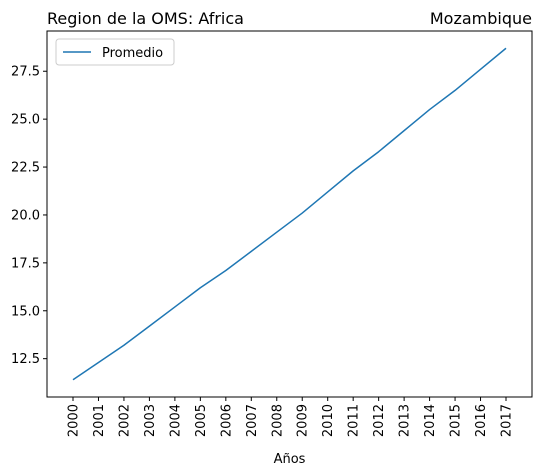  Describe the element at coordinates (25, 120) in the screenshot. I see `y-tick-label: 25.0` at that location.